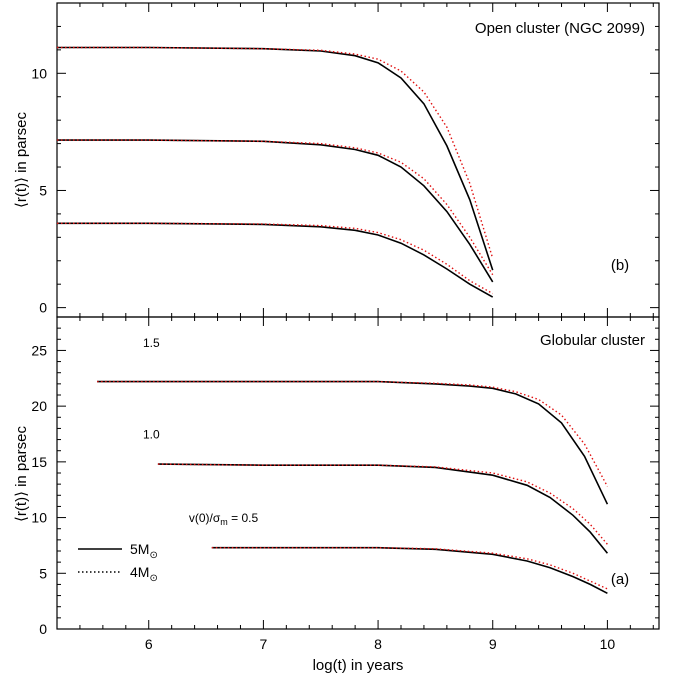 The width and height of the screenshot is (673, 680). Describe the element at coordinates (21, 160) in the screenshot. I see `top-y-axis-label: ⟨r(t)⟩ in parsec` at that location.